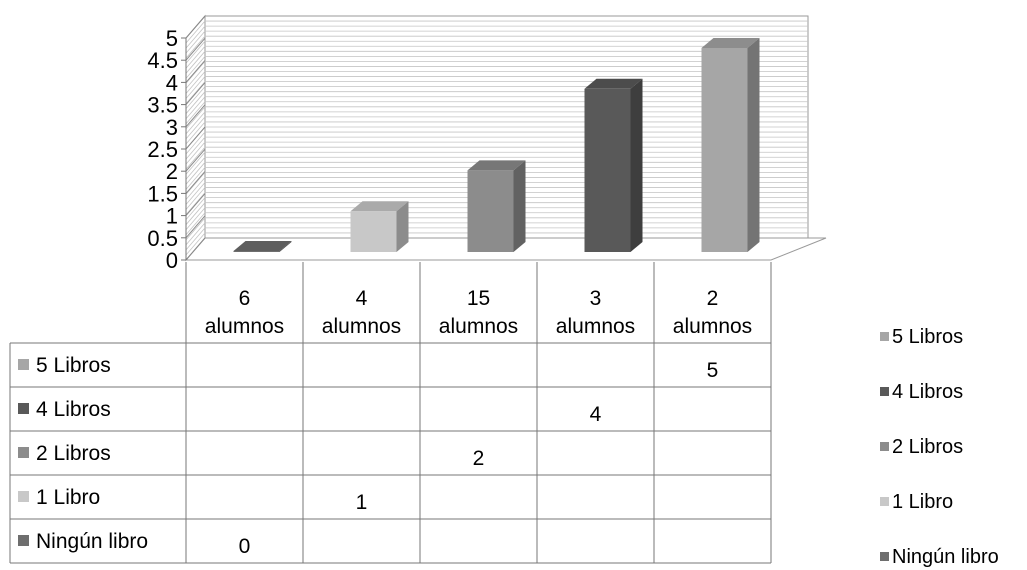  I want to click on legend-label: 1 Libro, so click(922, 502).